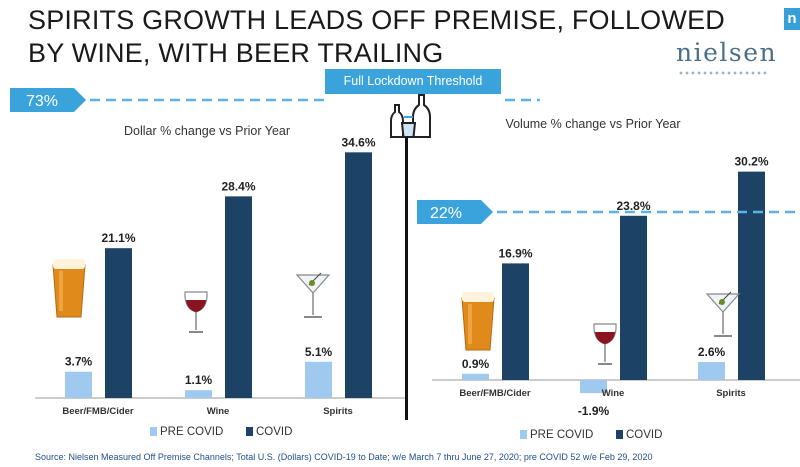 The image size is (800, 467). I want to click on data-label: 0.9%, so click(476, 364).